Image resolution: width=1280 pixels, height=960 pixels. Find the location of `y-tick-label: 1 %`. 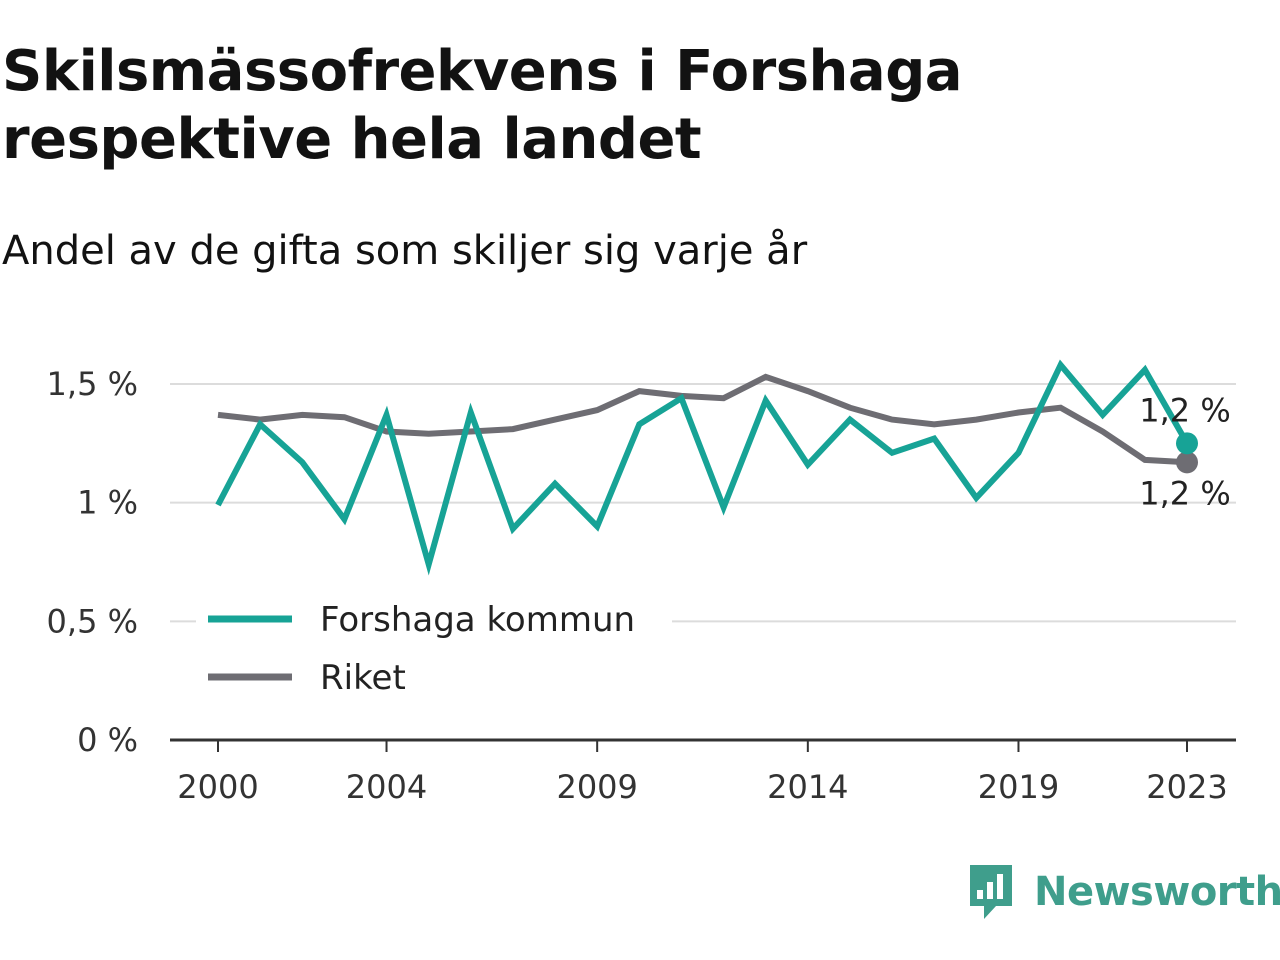

y-tick-label: 1 % is located at coordinates (107, 503).